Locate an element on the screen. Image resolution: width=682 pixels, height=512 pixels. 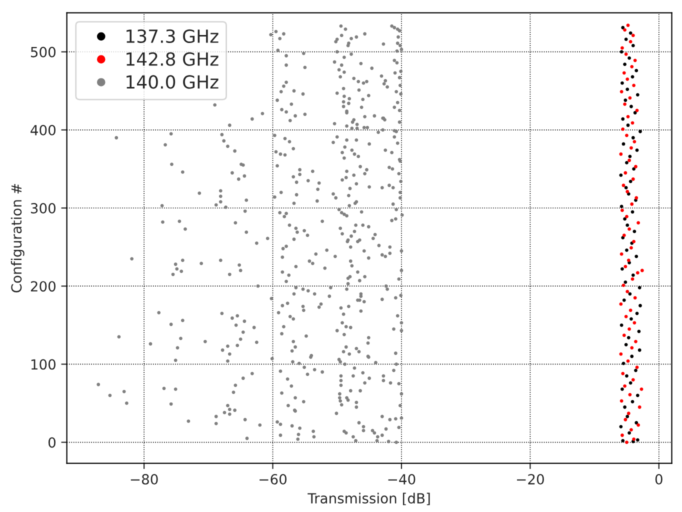
legend-label: 137.3 GHz is located at coordinates (172, 36).